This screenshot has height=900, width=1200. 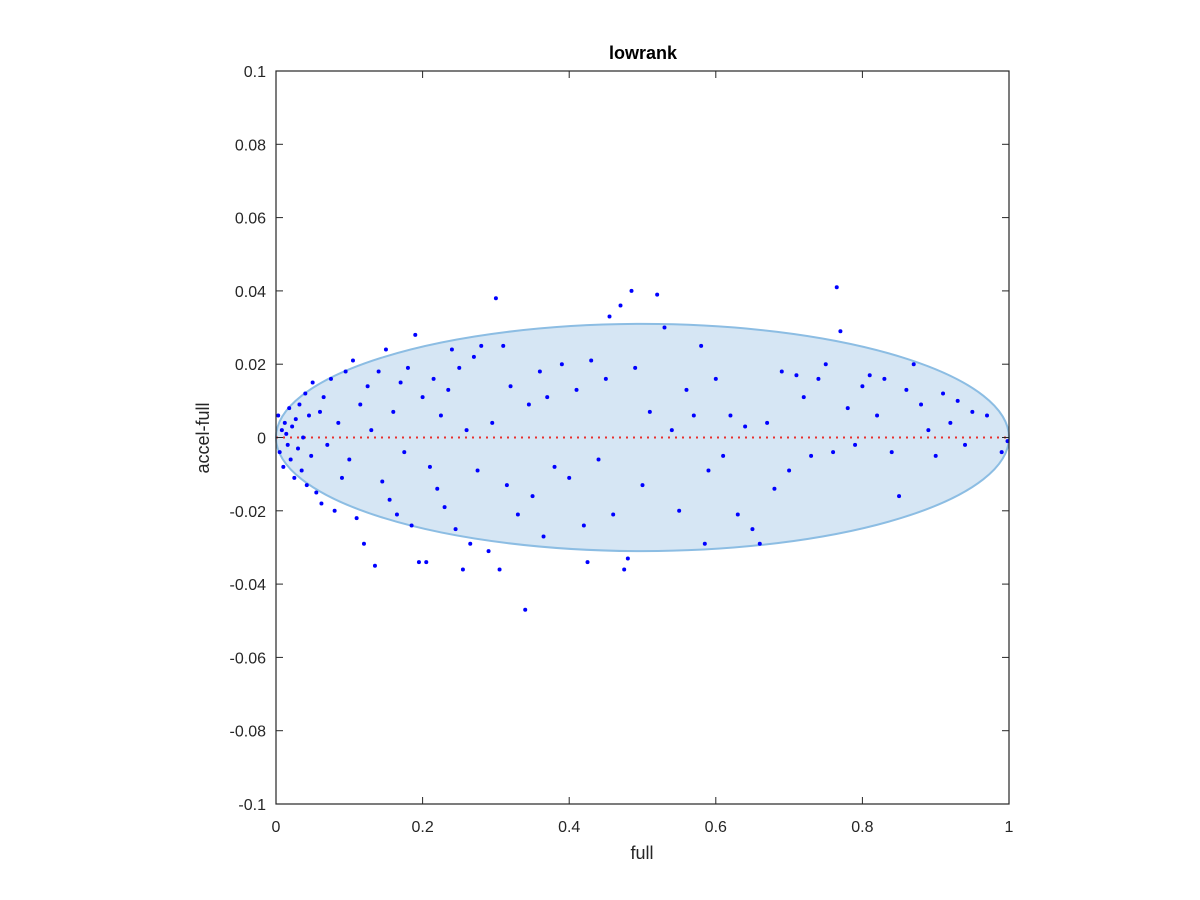 What do you see at coordinates (261, 439) in the screenshot?
I see `y-tick-label: 0` at bounding box center [261, 439].